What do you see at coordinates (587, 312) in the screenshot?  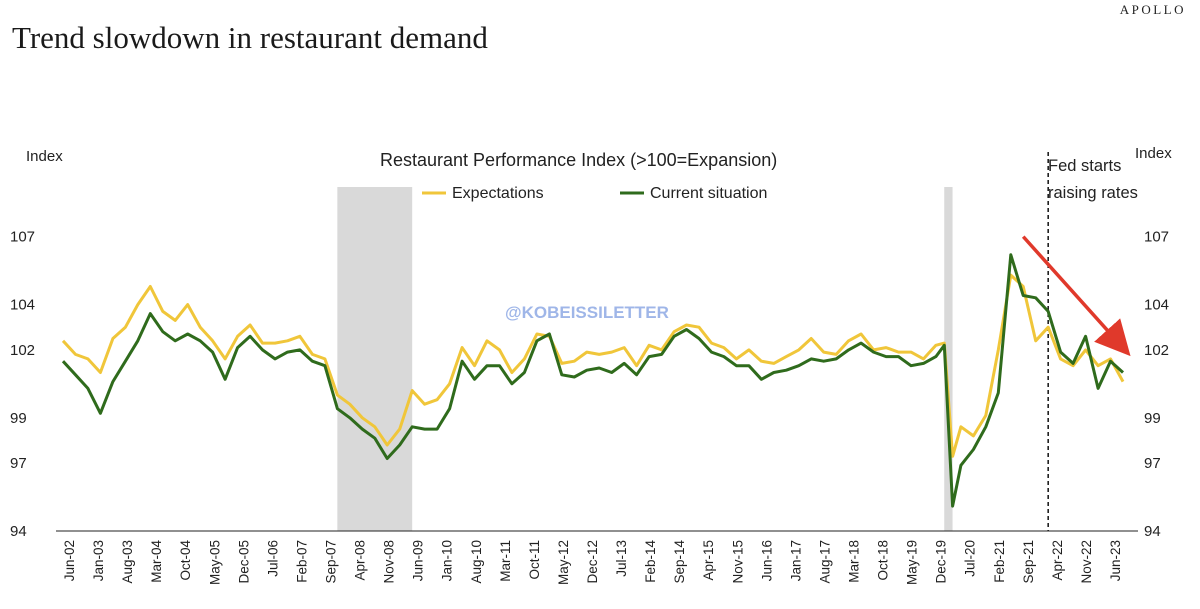 I see `watermark: @KOBEISSILETTER` at bounding box center [587, 312].